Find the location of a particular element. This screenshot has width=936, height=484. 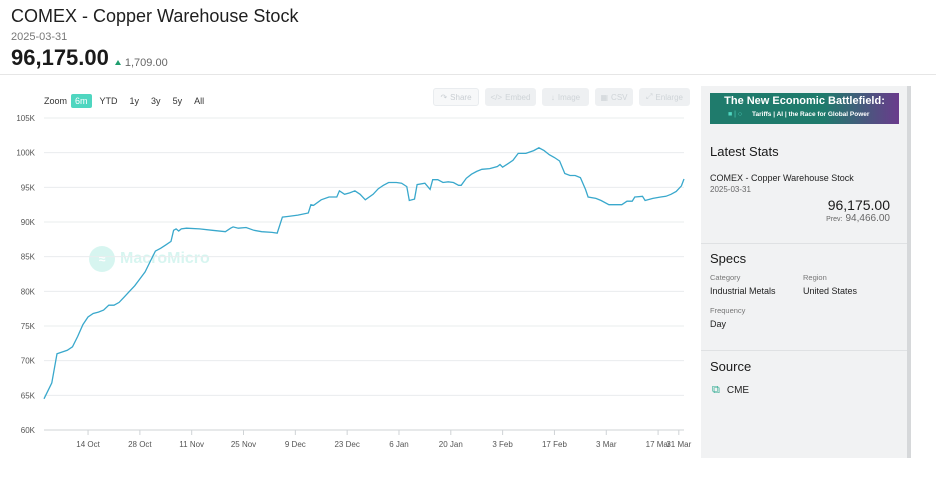

y-tick-label: 105K is located at coordinates (25, 118).